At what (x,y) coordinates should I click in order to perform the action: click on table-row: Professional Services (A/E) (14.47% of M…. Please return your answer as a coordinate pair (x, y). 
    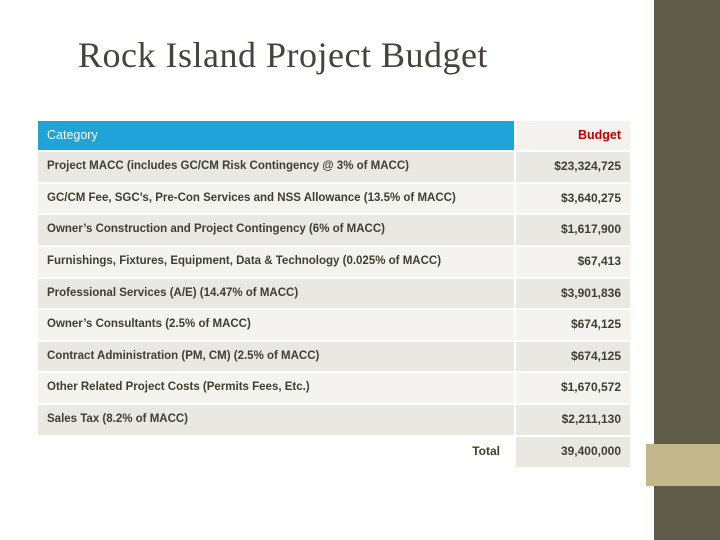
    Looking at the image, I should click on (334, 294).